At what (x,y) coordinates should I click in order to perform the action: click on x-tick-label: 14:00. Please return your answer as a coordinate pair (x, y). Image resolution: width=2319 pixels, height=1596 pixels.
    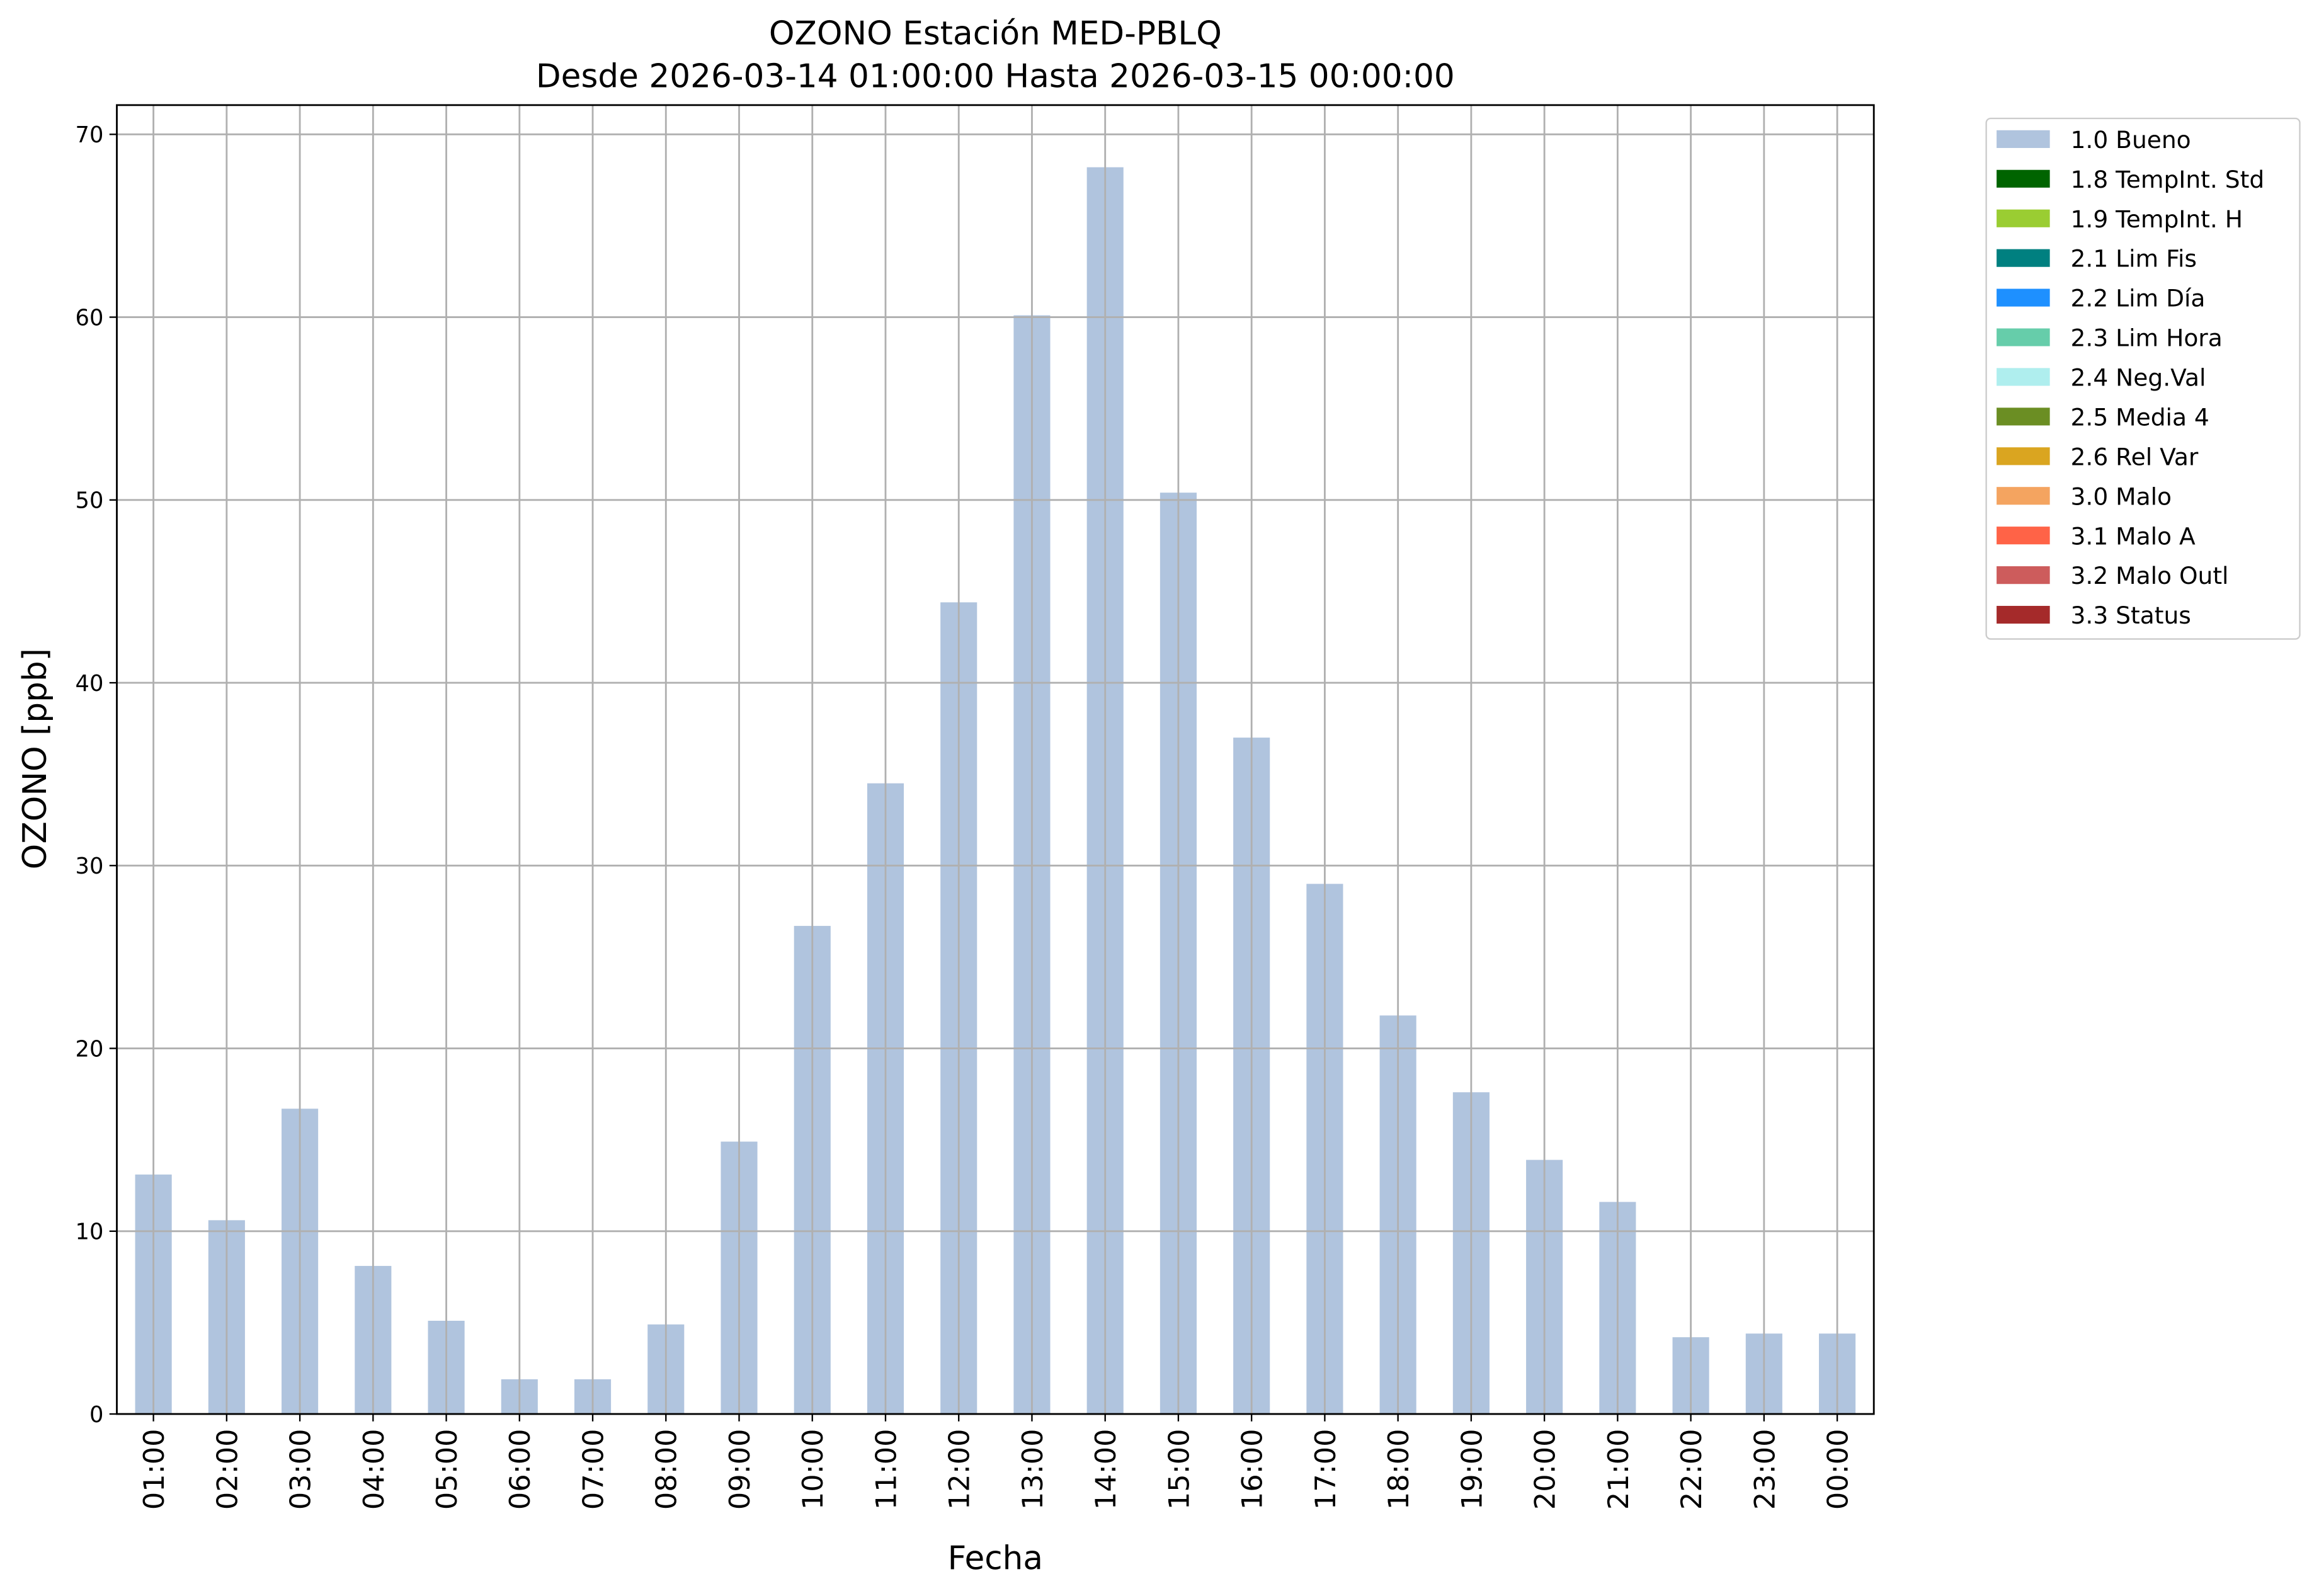
    Looking at the image, I should click on (1106, 1469).